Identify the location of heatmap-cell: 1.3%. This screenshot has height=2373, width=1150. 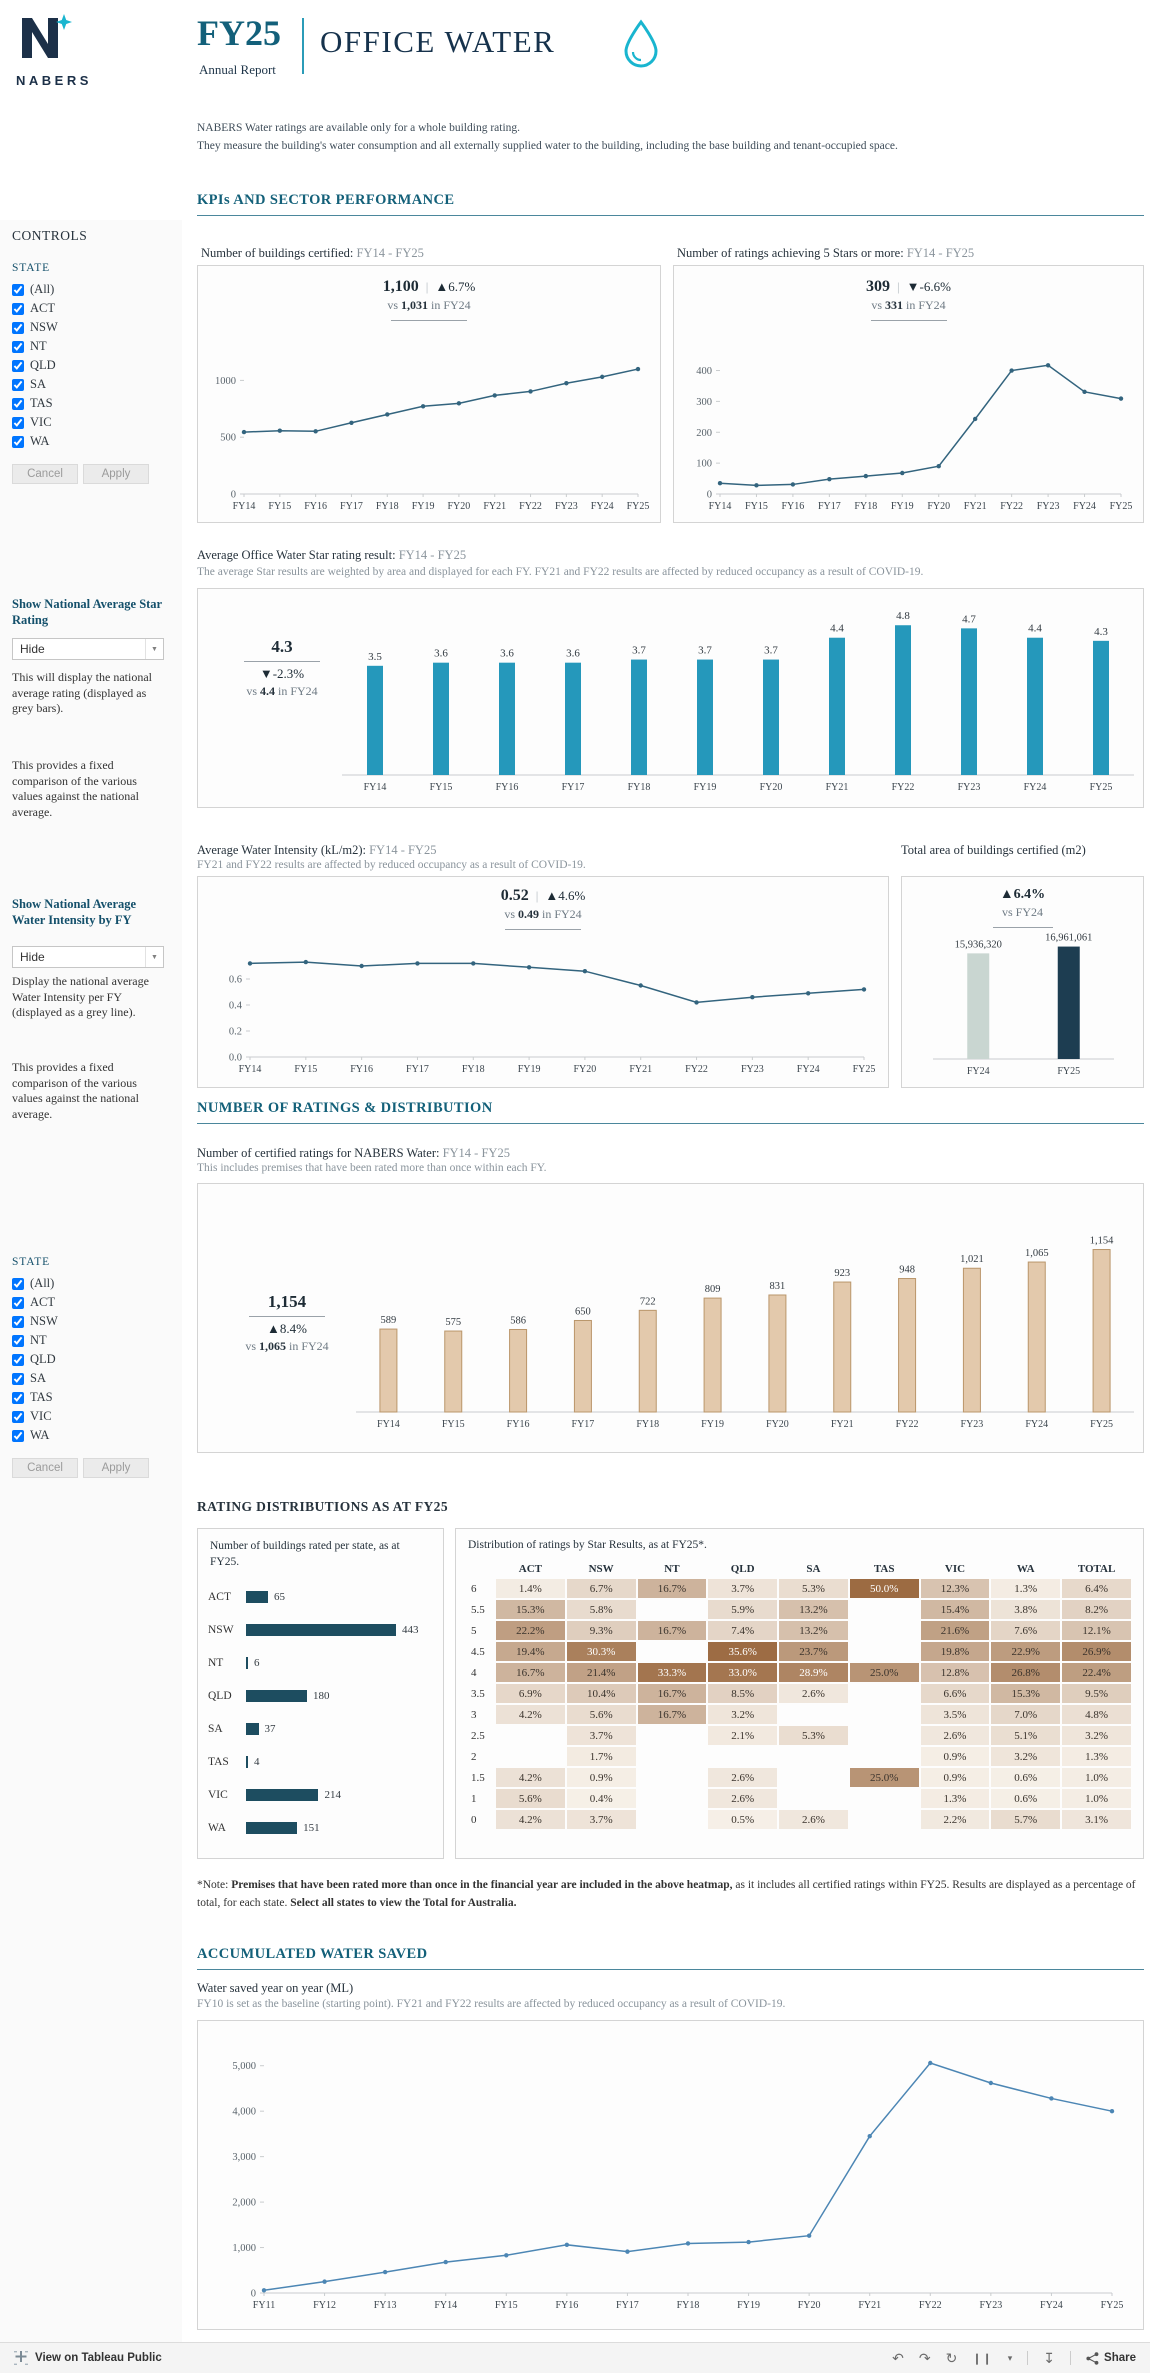
(1026, 1588).